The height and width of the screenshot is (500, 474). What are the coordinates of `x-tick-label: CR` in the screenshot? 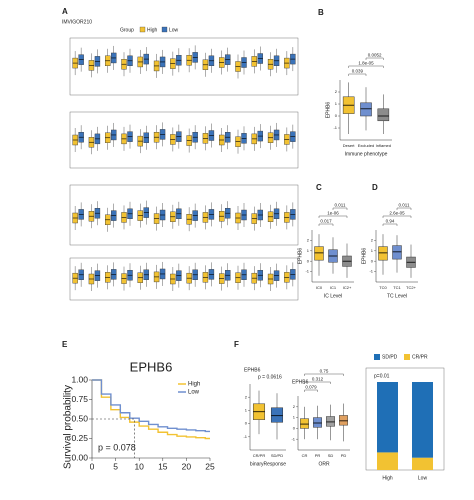 It's located at (305, 455).